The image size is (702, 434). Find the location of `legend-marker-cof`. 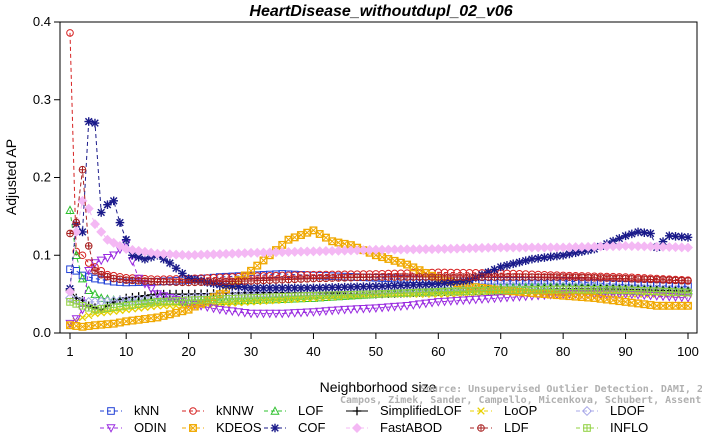

legend-marker-cof is located at coordinates (275, 428).